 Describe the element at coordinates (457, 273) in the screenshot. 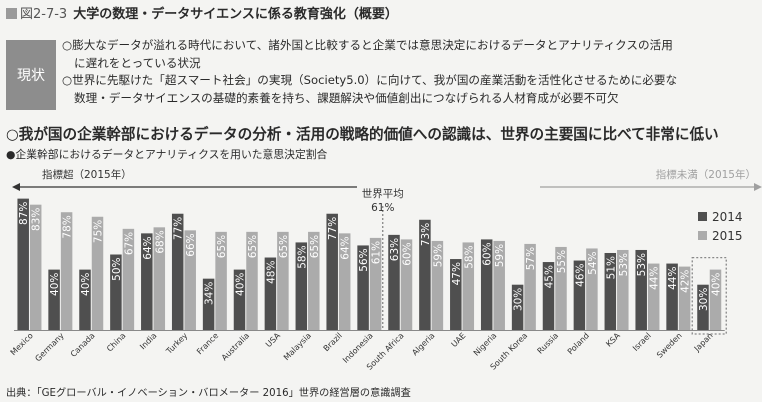

I see `bar-label-2014: 47%` at that location.